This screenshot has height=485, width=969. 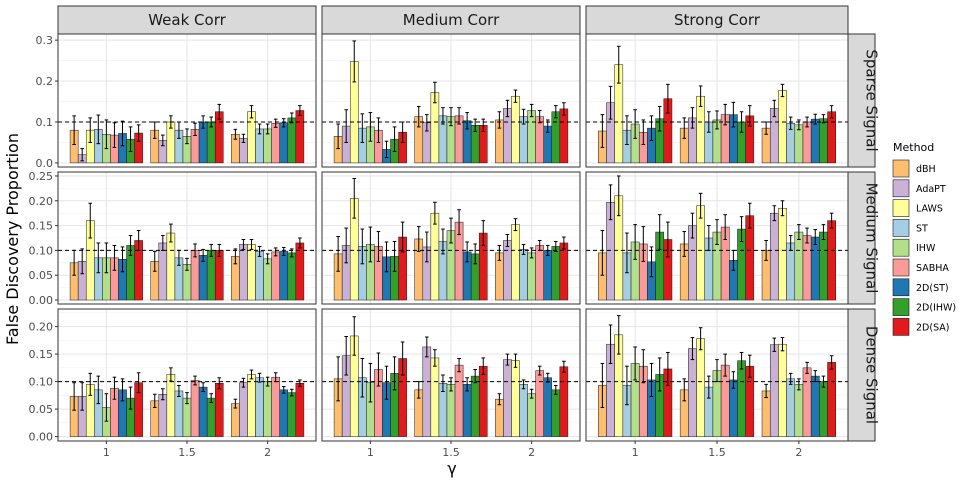 I want to click on legend-label: dBH, so click(x=926, y=169).